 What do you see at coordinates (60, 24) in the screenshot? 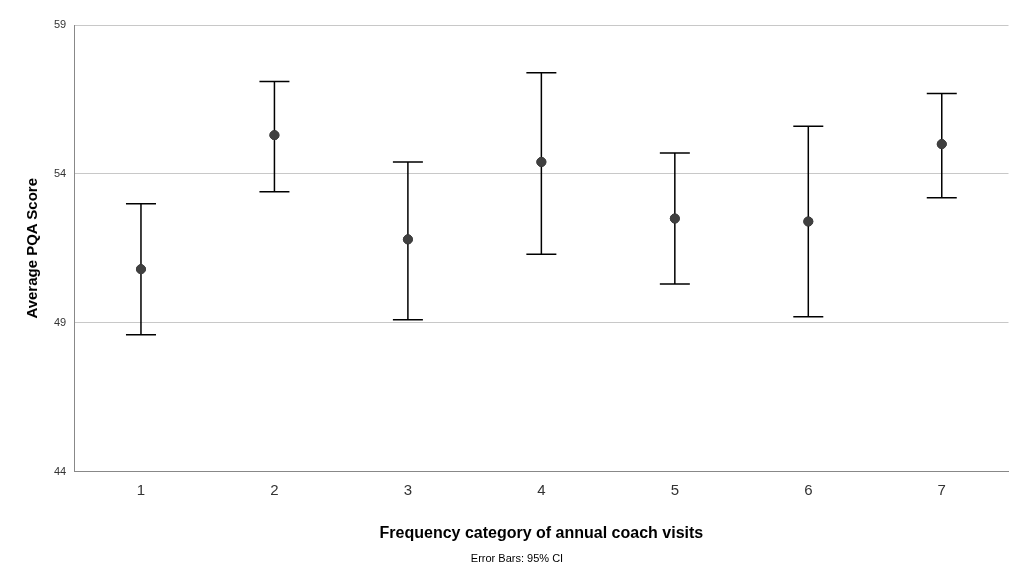
I see `y-tick-label: 59` at bounding box center [60, 24].